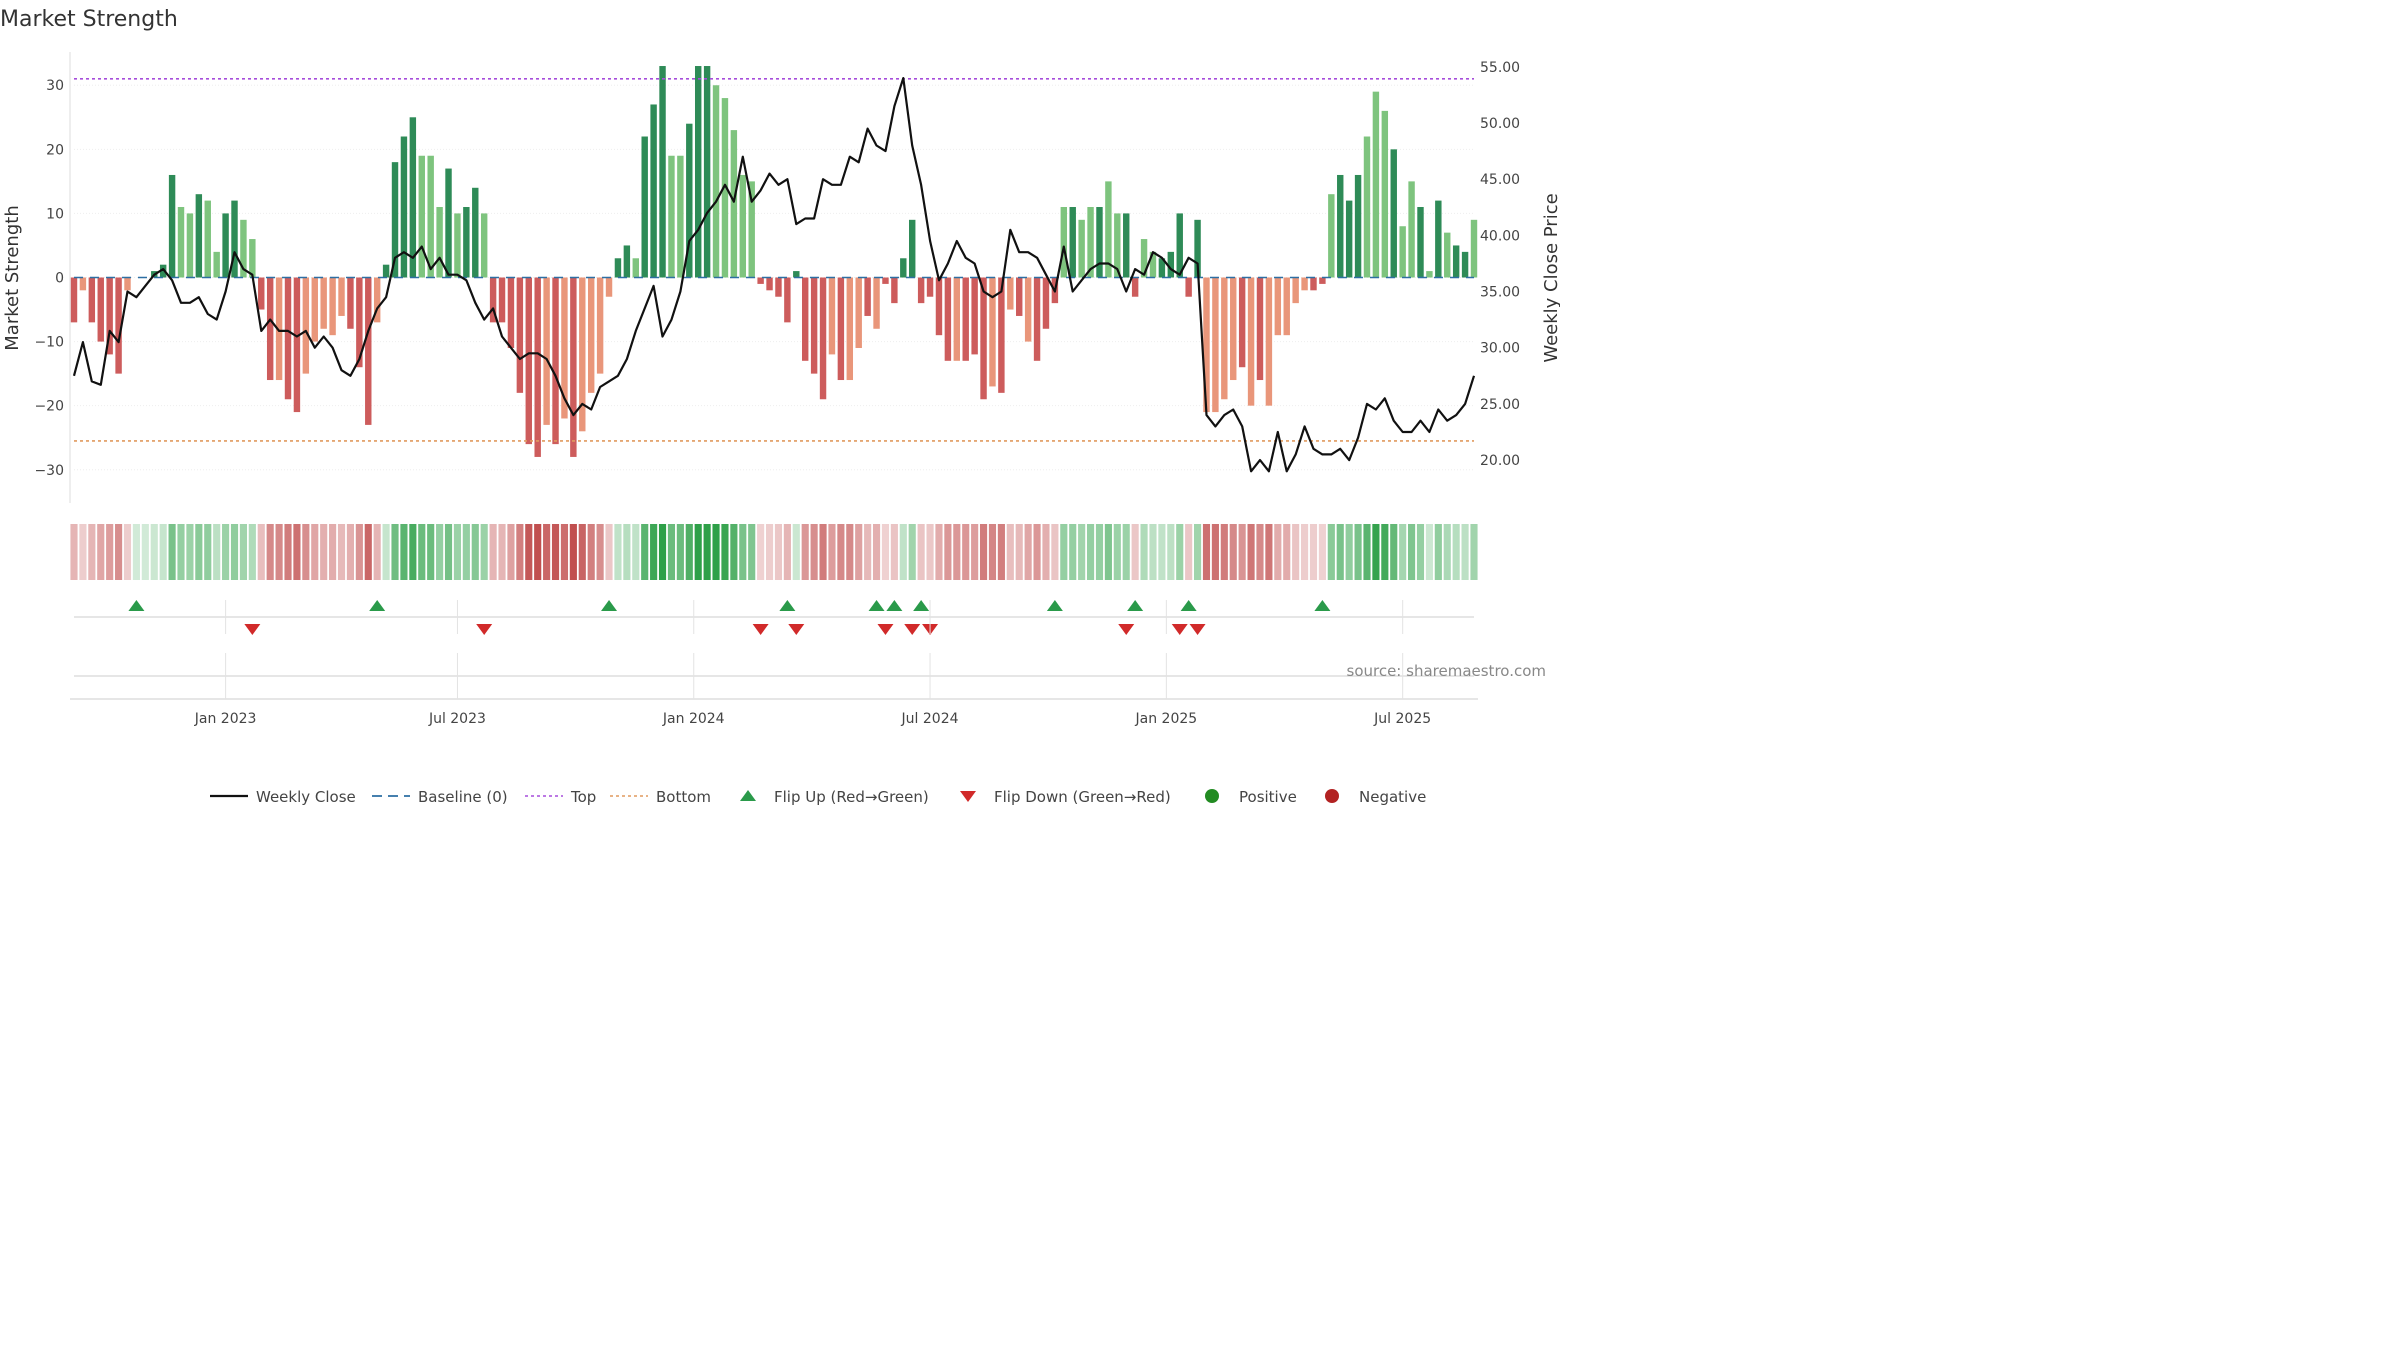 Image resolution: width=2400 pixels, height=1350 pixels. I want to click on x-tick-label: Jul 2025, so click(1402, 719).